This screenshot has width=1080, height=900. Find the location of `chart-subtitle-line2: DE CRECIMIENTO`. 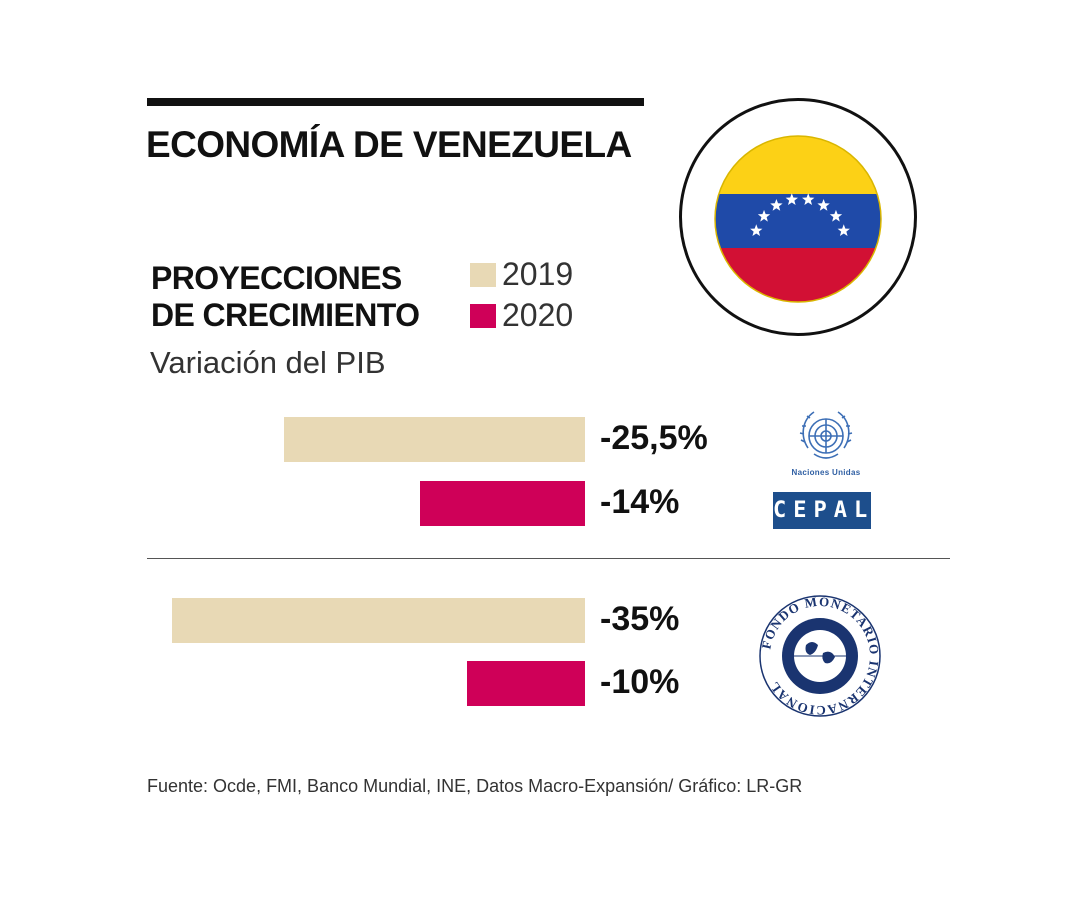

chart-subtitle-line2: DE CRECIMIENTO is located at coordinates (285, 315).